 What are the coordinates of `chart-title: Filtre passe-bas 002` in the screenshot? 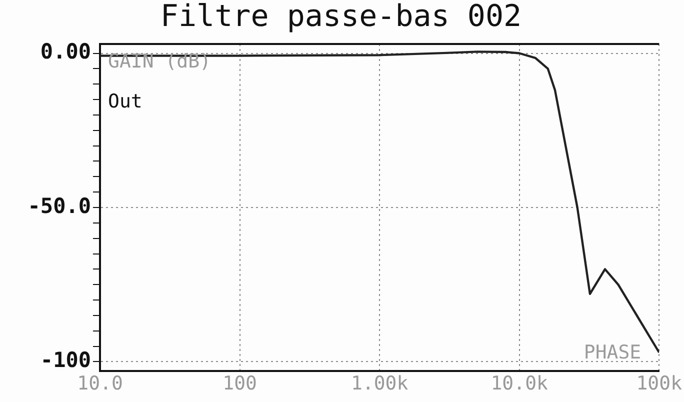 It's located at (341, 17).